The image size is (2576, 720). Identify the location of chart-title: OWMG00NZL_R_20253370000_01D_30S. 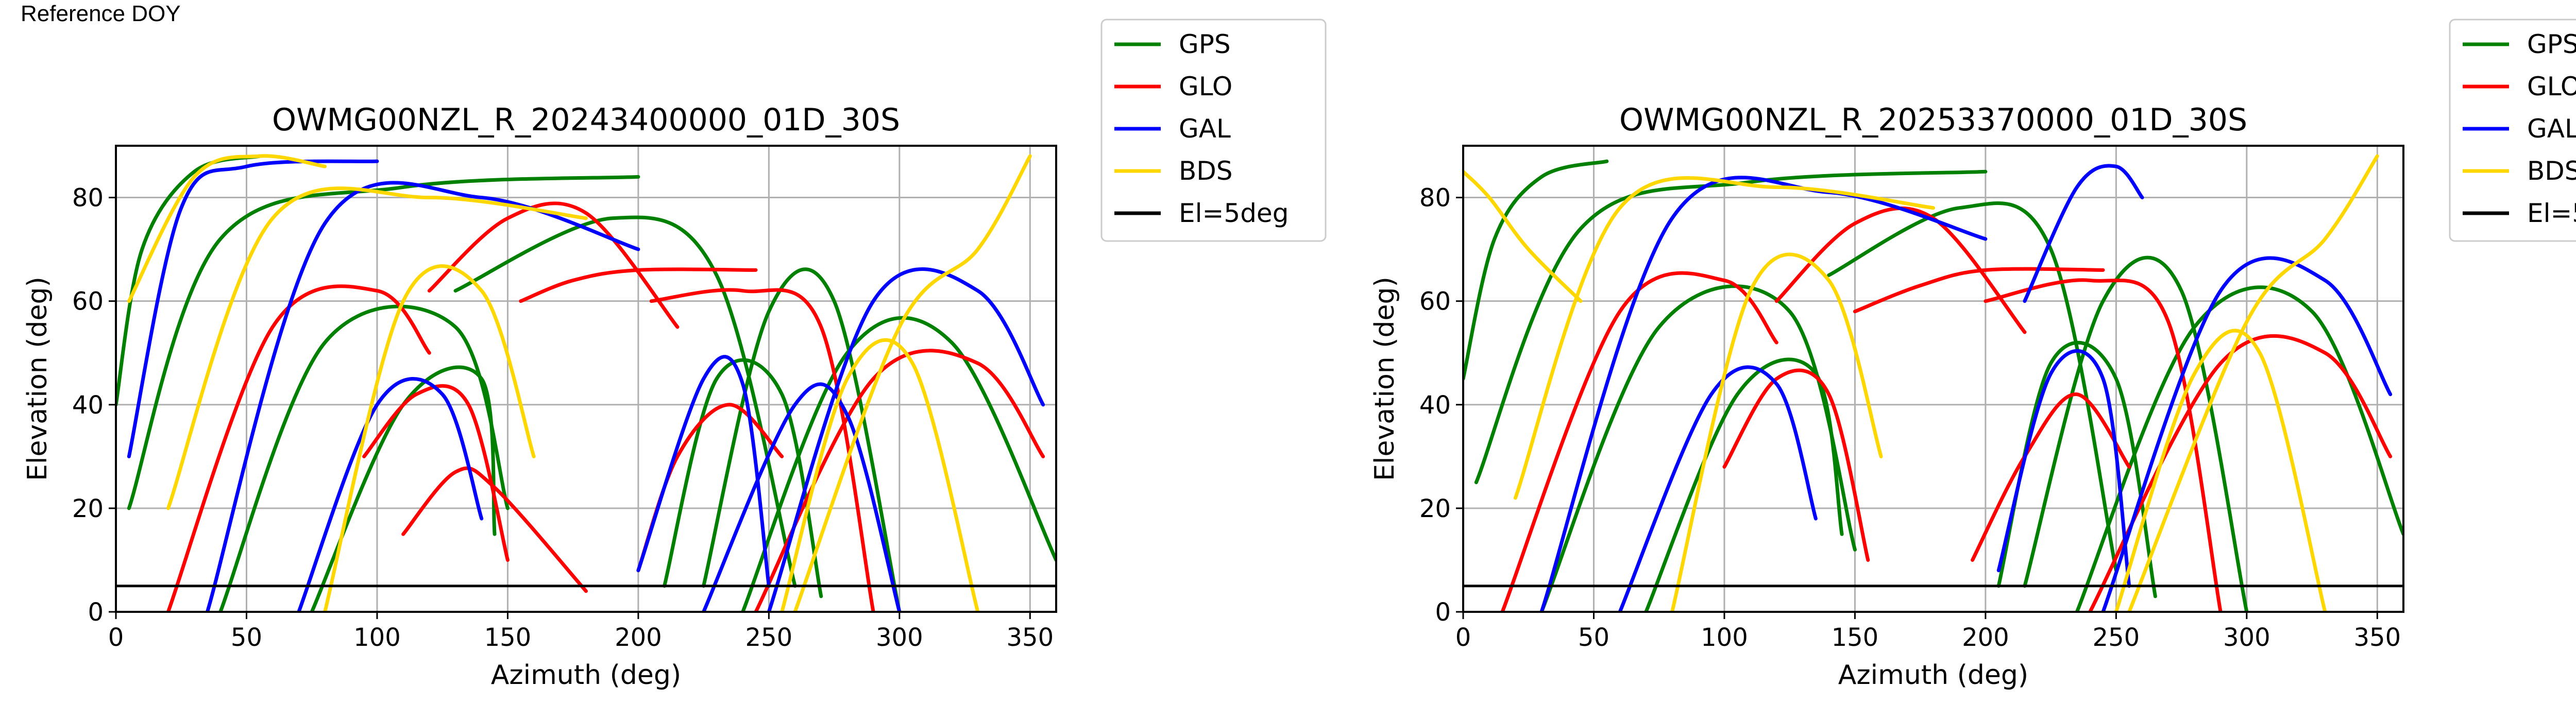
(1933, 120).